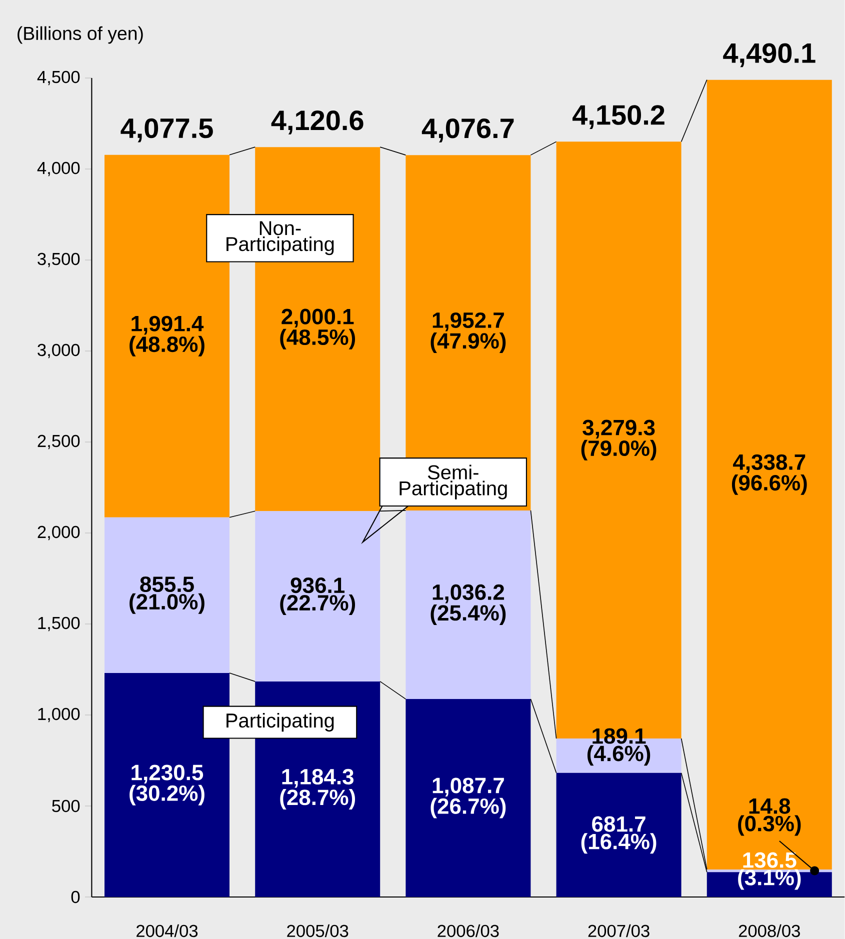  I want to click on data-label: 1,991.4 (48.8%), so click(167, 336).